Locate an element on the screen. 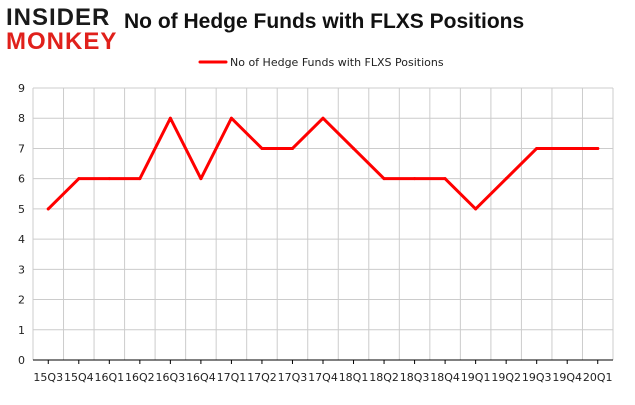  x-tick-label-18Q1: 18Q1 is located at coordinates (354, 377).